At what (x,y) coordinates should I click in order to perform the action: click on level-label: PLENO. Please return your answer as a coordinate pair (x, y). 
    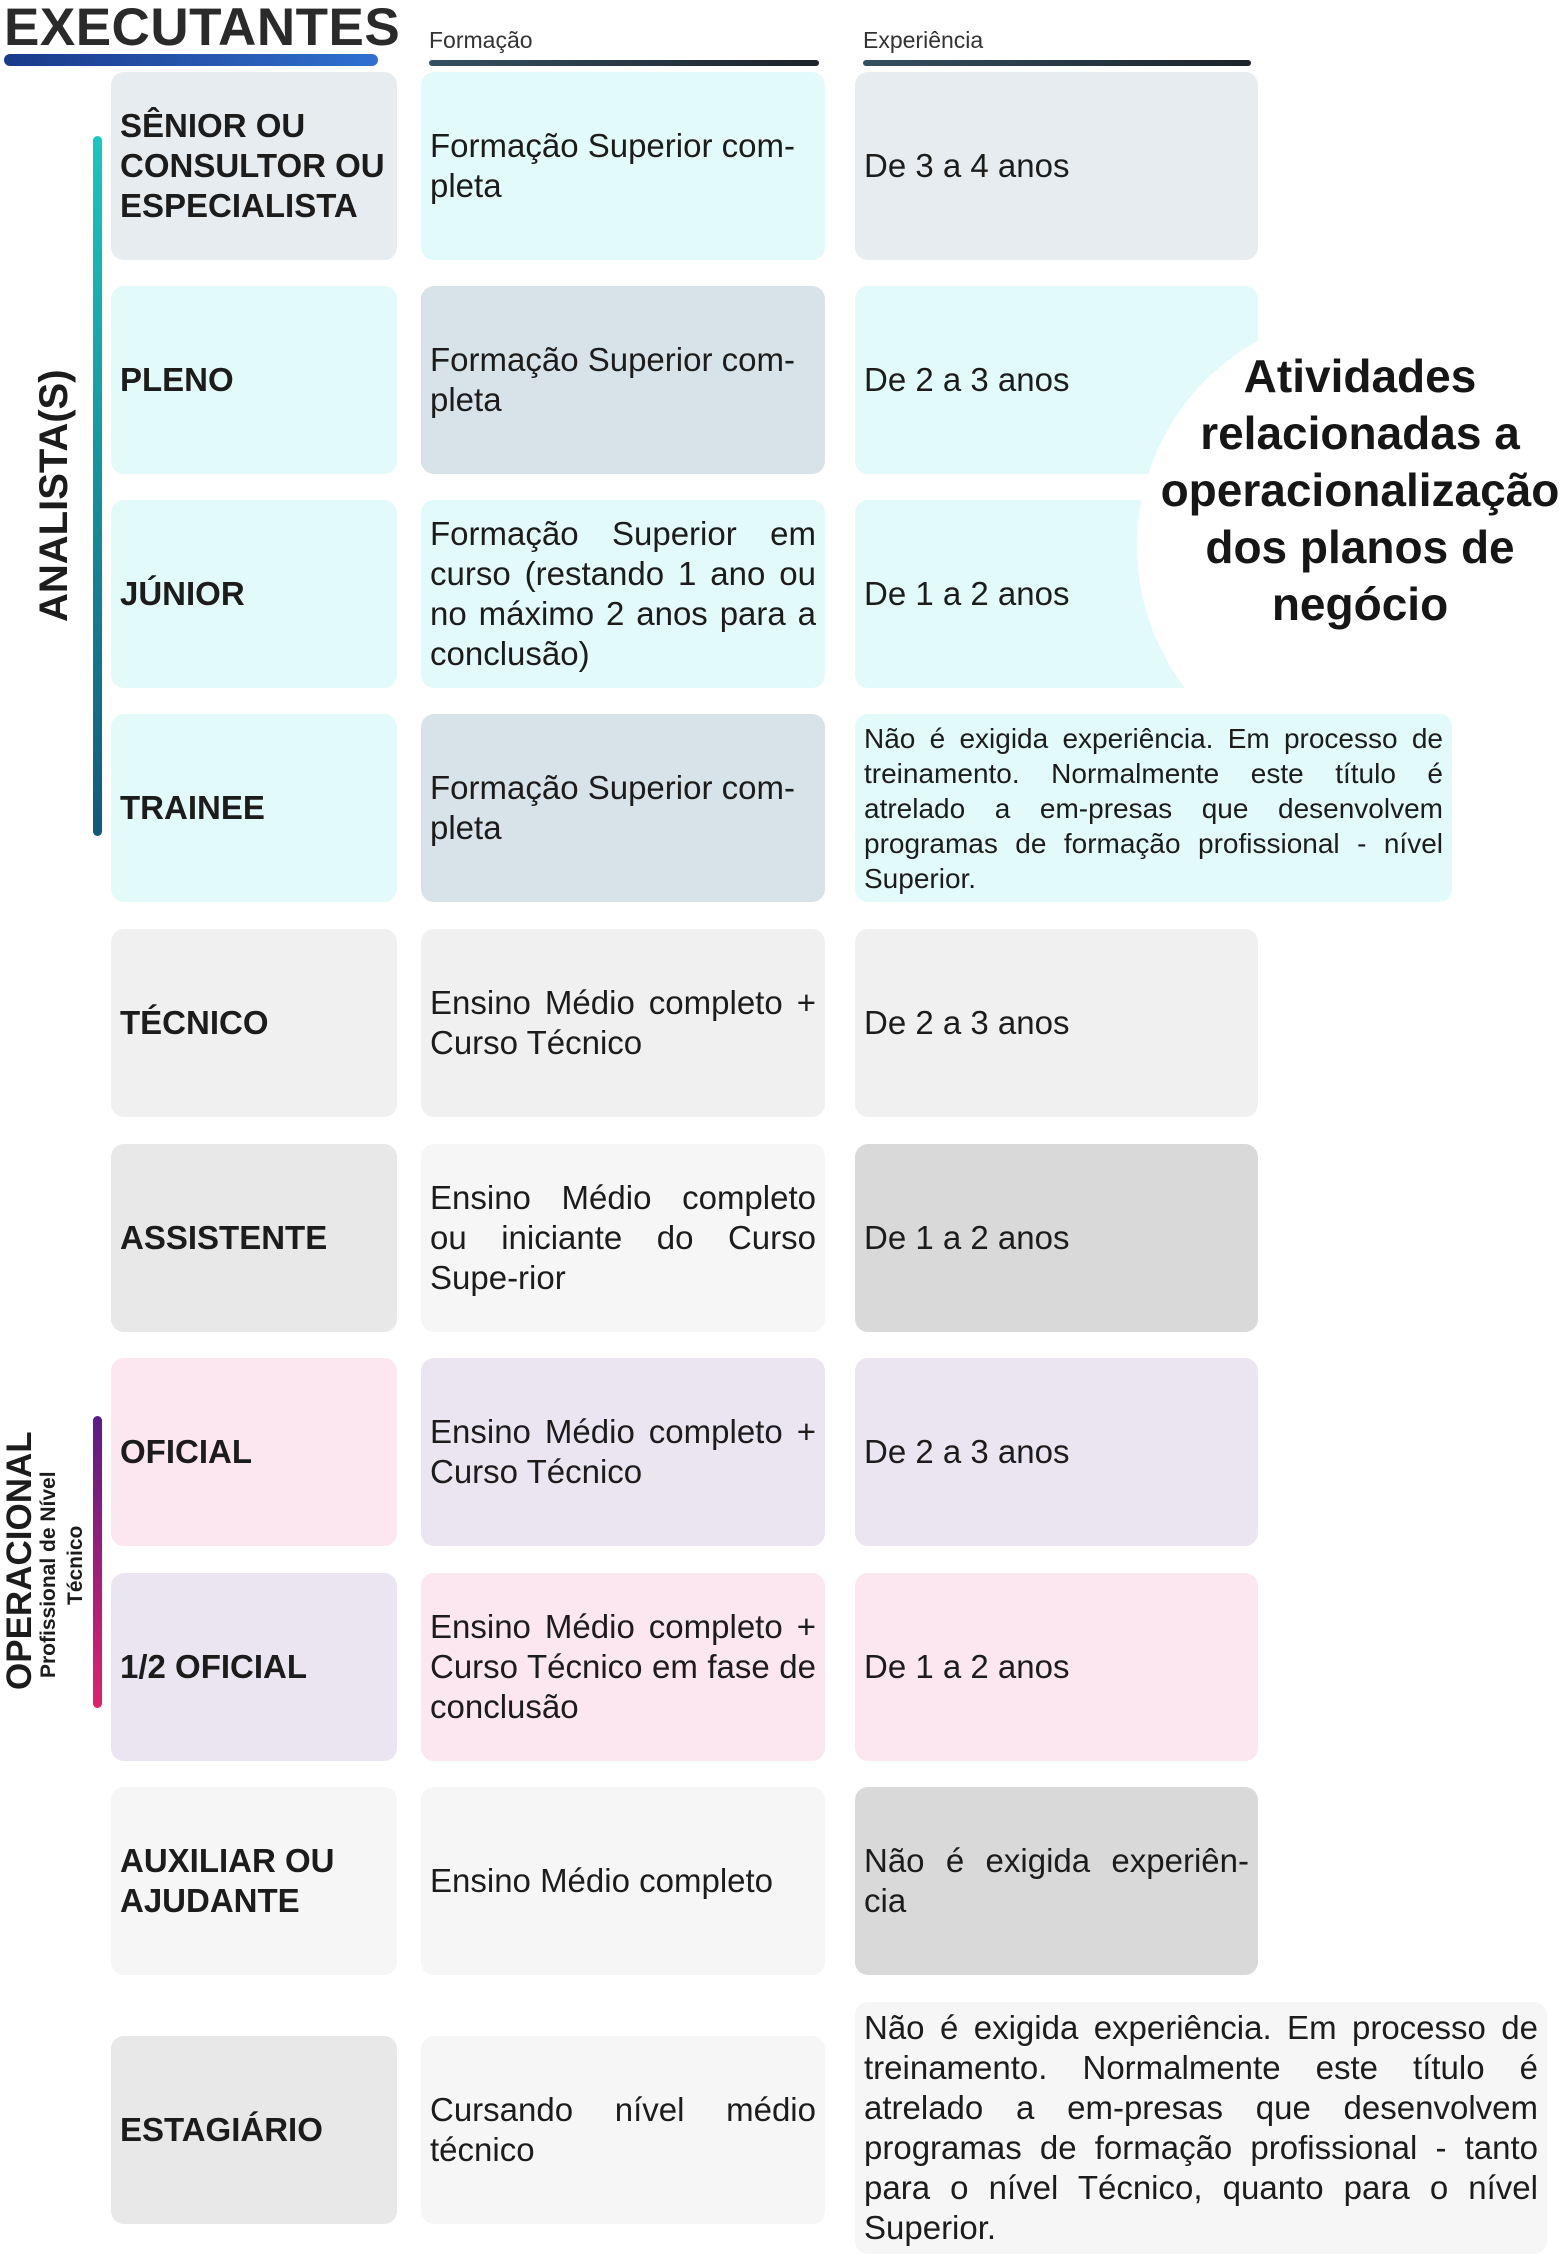
    Looking at the image, I should click on (177, 379).